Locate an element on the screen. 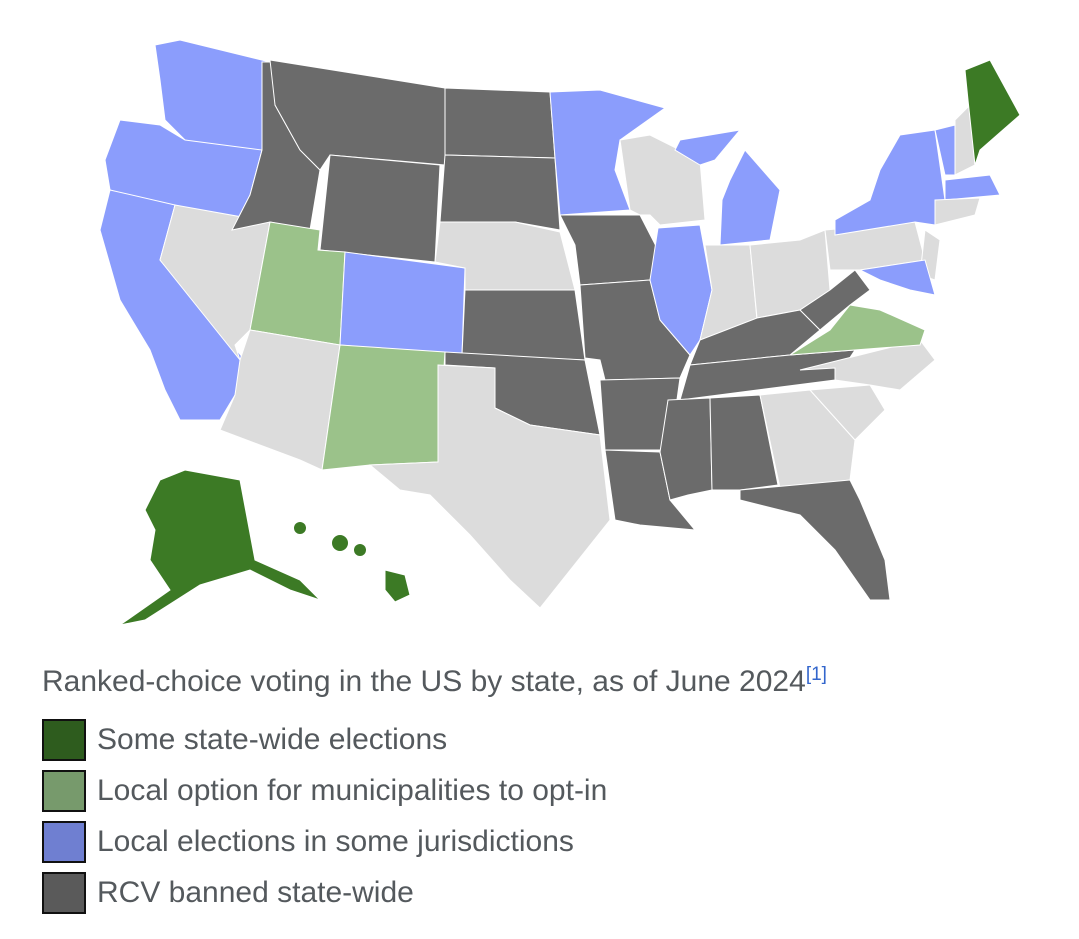 The width and height of the screenshot is (1079, 939). legend-item-banned: RCV banned state-wide is located at coordinates (324, 892).